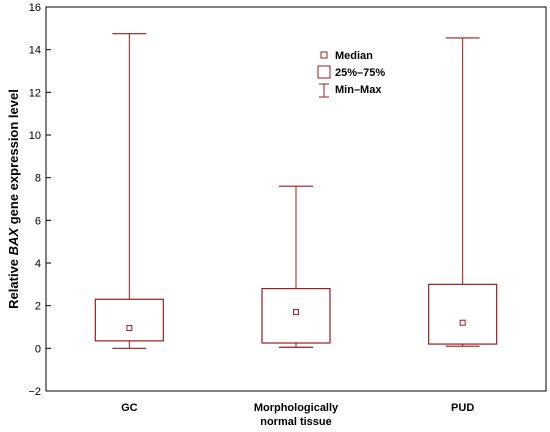  I want to click on x-axis-labels: GC Morphologically normal tissue PUD, so click(297, 415).